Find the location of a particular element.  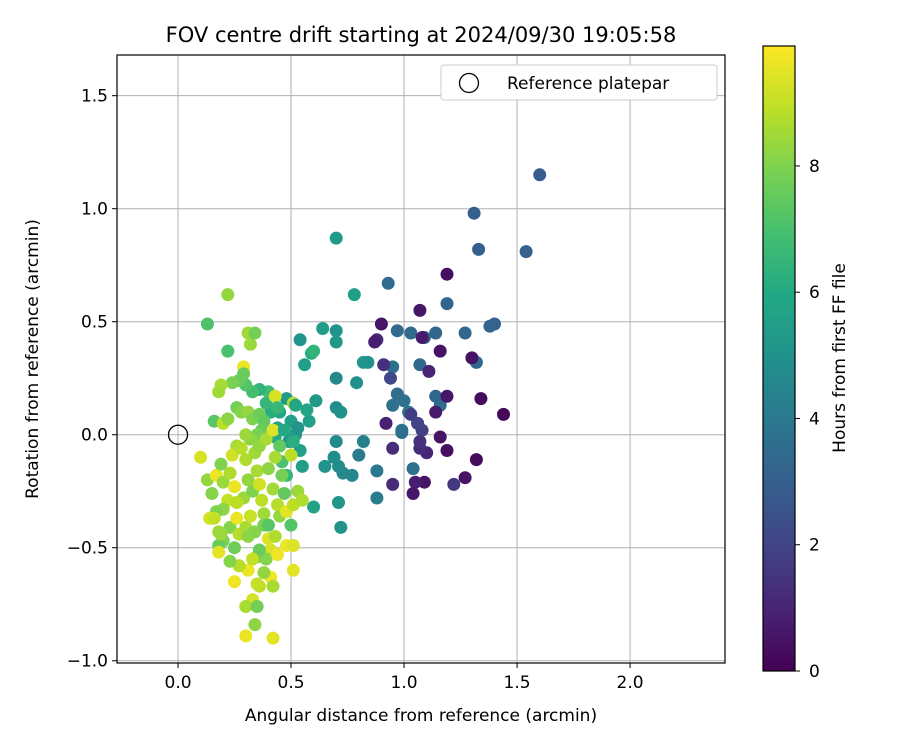

colorbar: 0 2 4 6 8 Hours from first FF file is located at coordinates (806, 363).